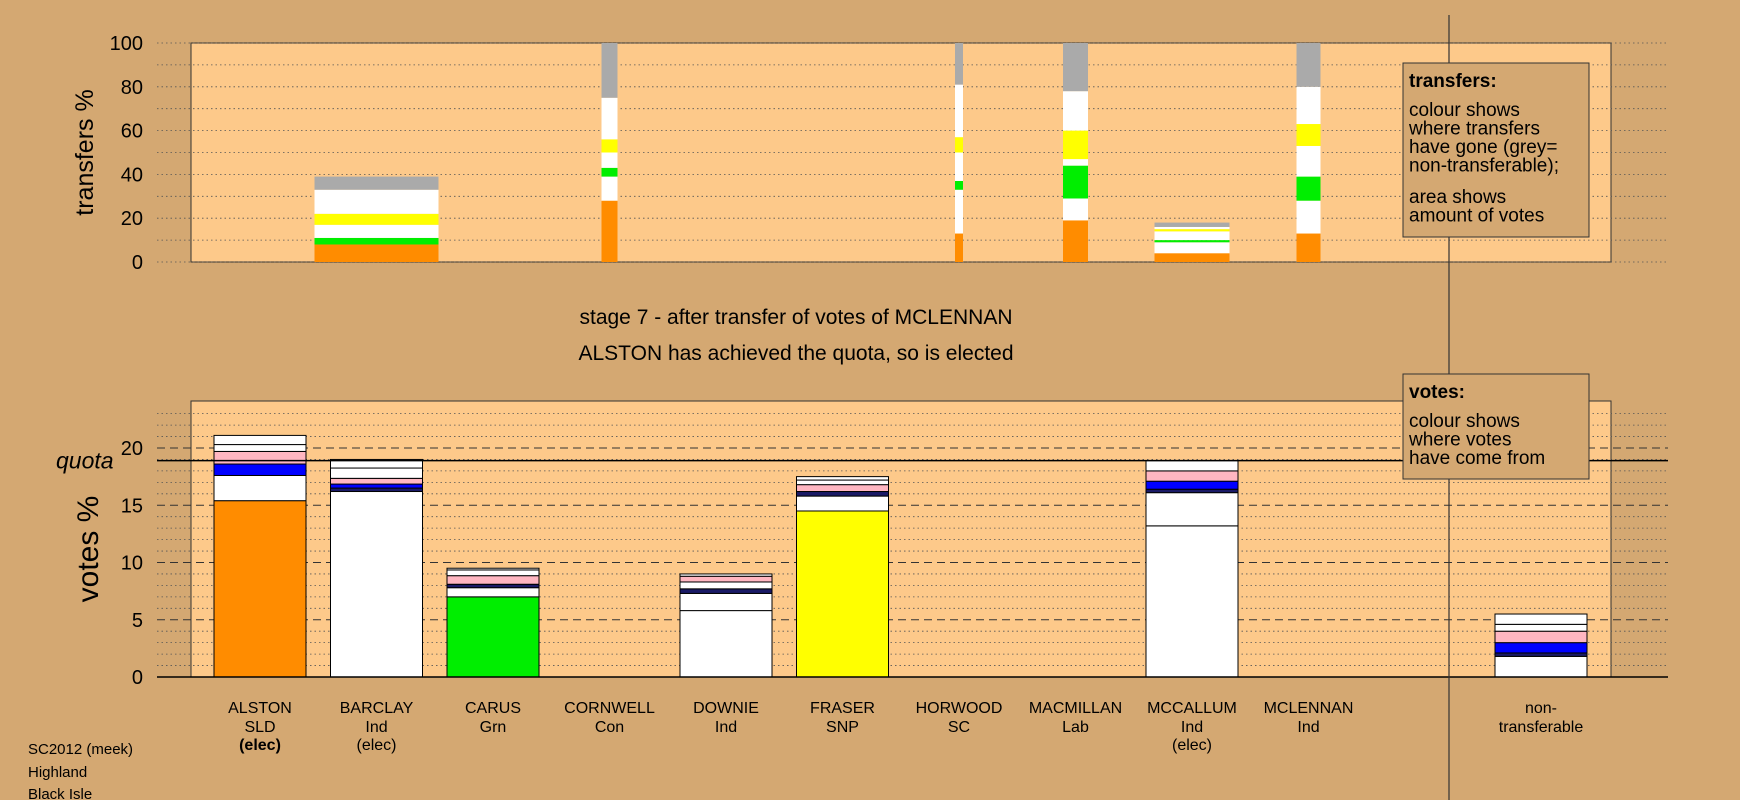  I want to click on votes-legend-text: where votes, so click(1459, 440).